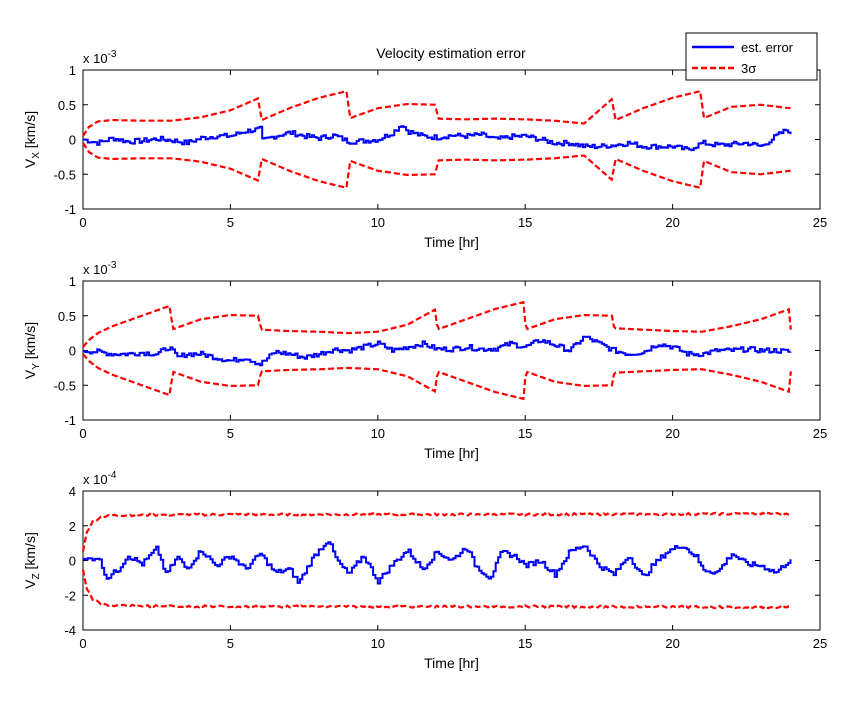 The image size is (859, 704). I want to click on y-label-subscript: Y, so click(36, 366).